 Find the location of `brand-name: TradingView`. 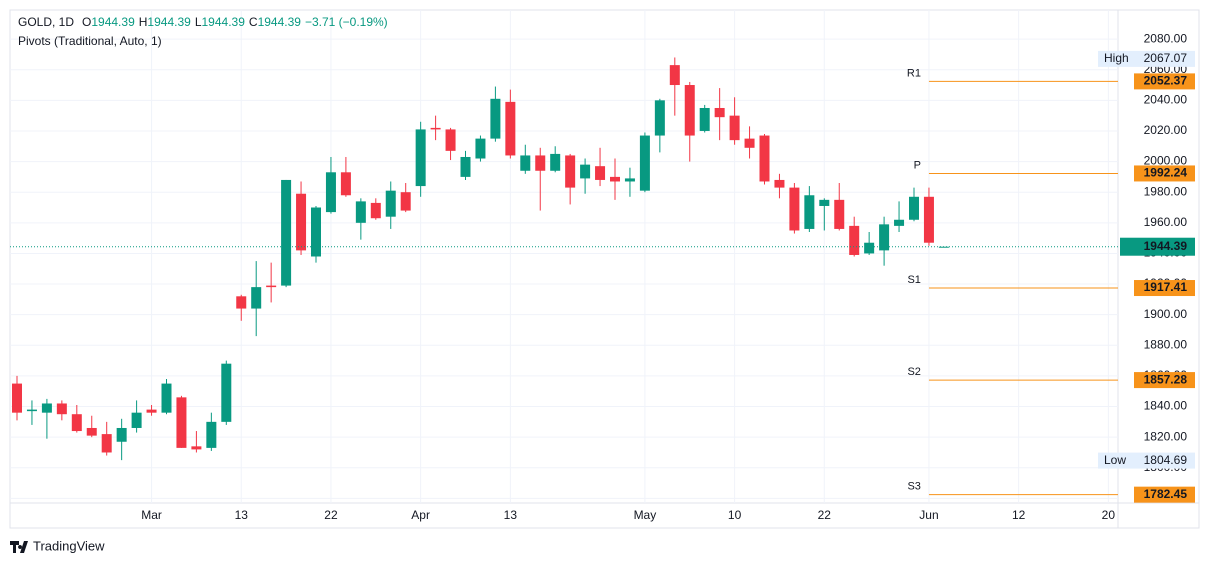

brand-name: TradingView is located at coordinates (69, 545).